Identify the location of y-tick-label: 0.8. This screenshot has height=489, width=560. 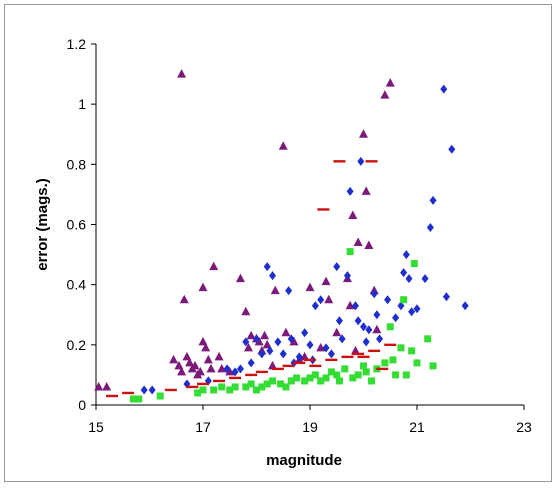
(77, 164).